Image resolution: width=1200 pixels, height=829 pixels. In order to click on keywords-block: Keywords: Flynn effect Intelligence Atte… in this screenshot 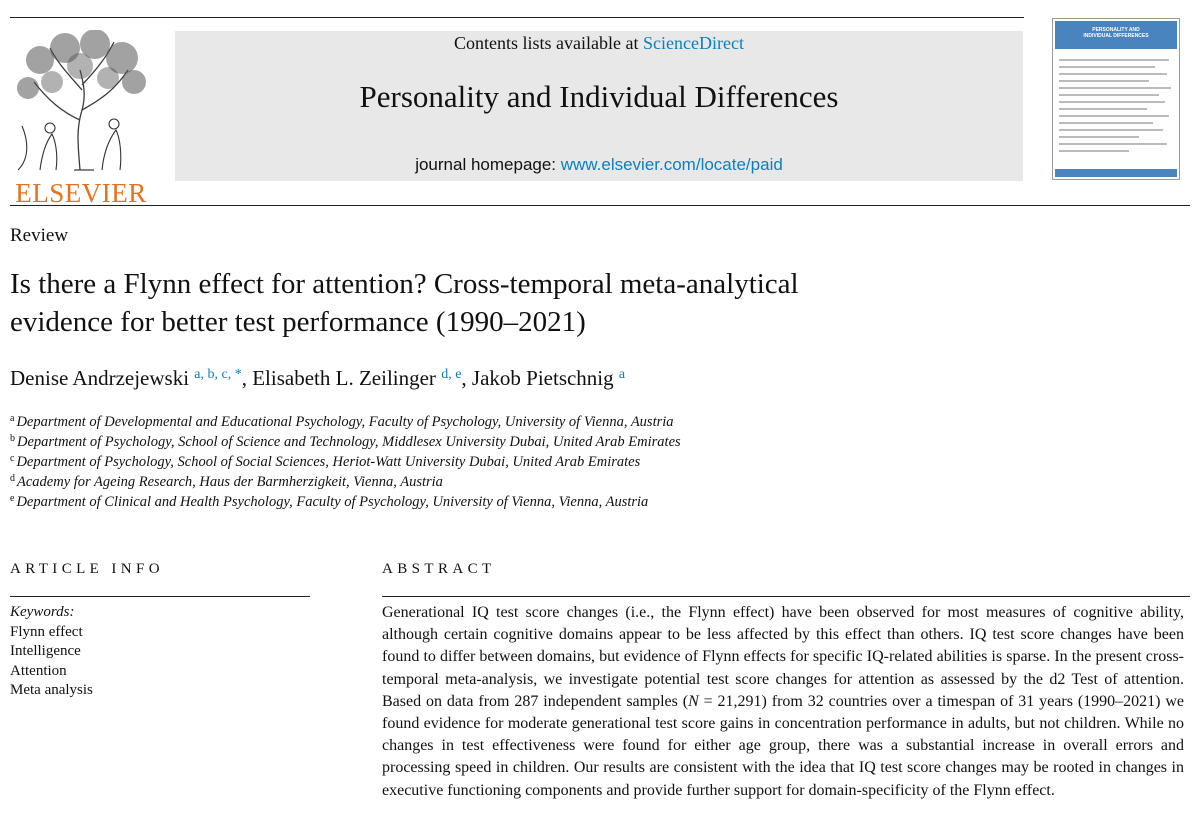, I will do `click(51, 652)`.